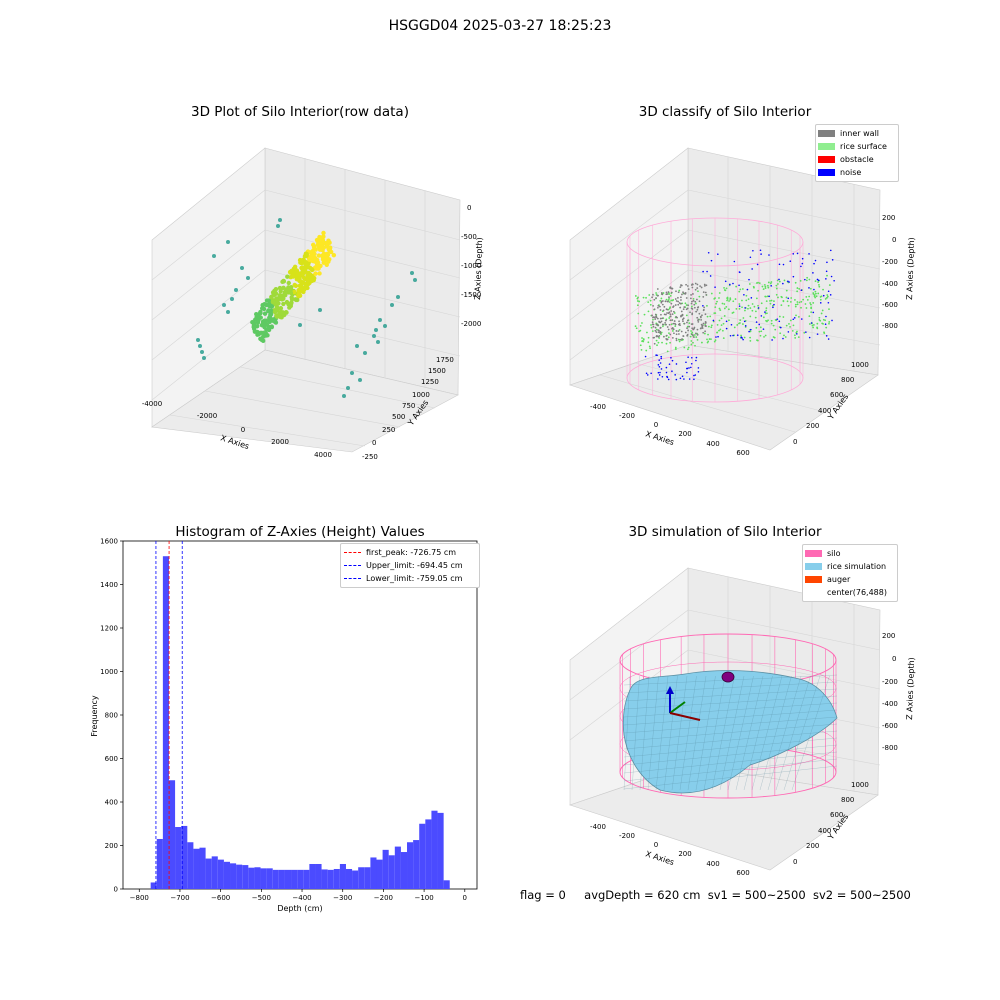 This screenshot has height=1000, width=1000. I want to click on y-tick: 0, so click(795, 862).